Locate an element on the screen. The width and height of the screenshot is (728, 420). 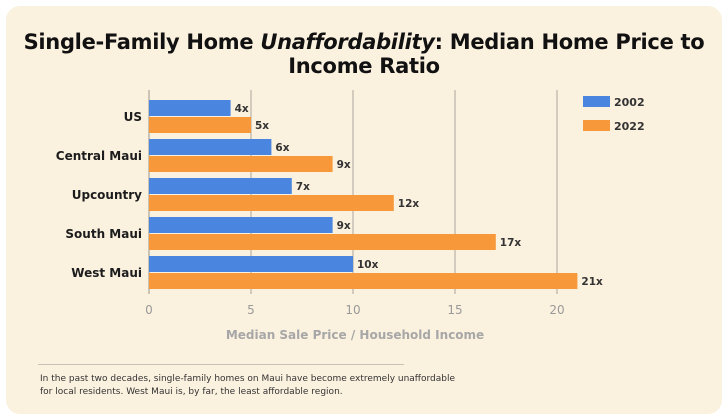
data-label: 5x is located at coordinates (262, 126).